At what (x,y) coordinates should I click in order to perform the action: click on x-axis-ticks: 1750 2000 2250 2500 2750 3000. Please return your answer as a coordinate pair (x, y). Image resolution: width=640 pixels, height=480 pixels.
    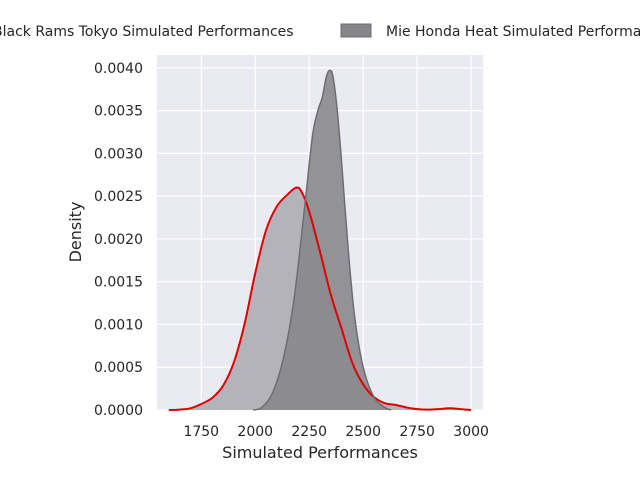
    Looking at the image, I should click on (336, 432).